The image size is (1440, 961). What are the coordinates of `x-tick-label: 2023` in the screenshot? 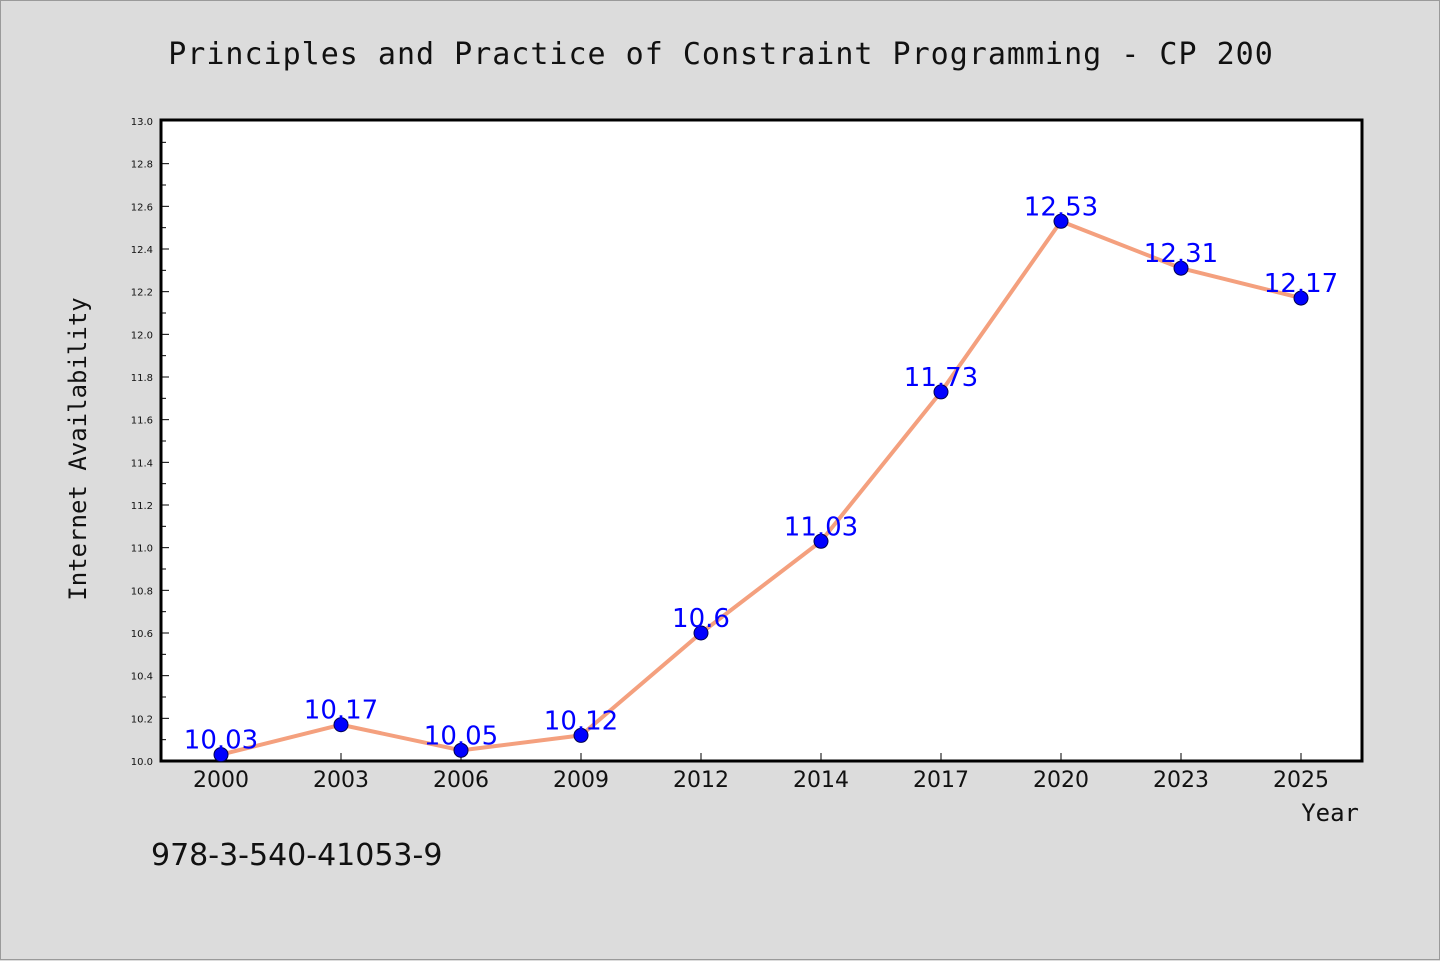 It's located at (1181, 780).